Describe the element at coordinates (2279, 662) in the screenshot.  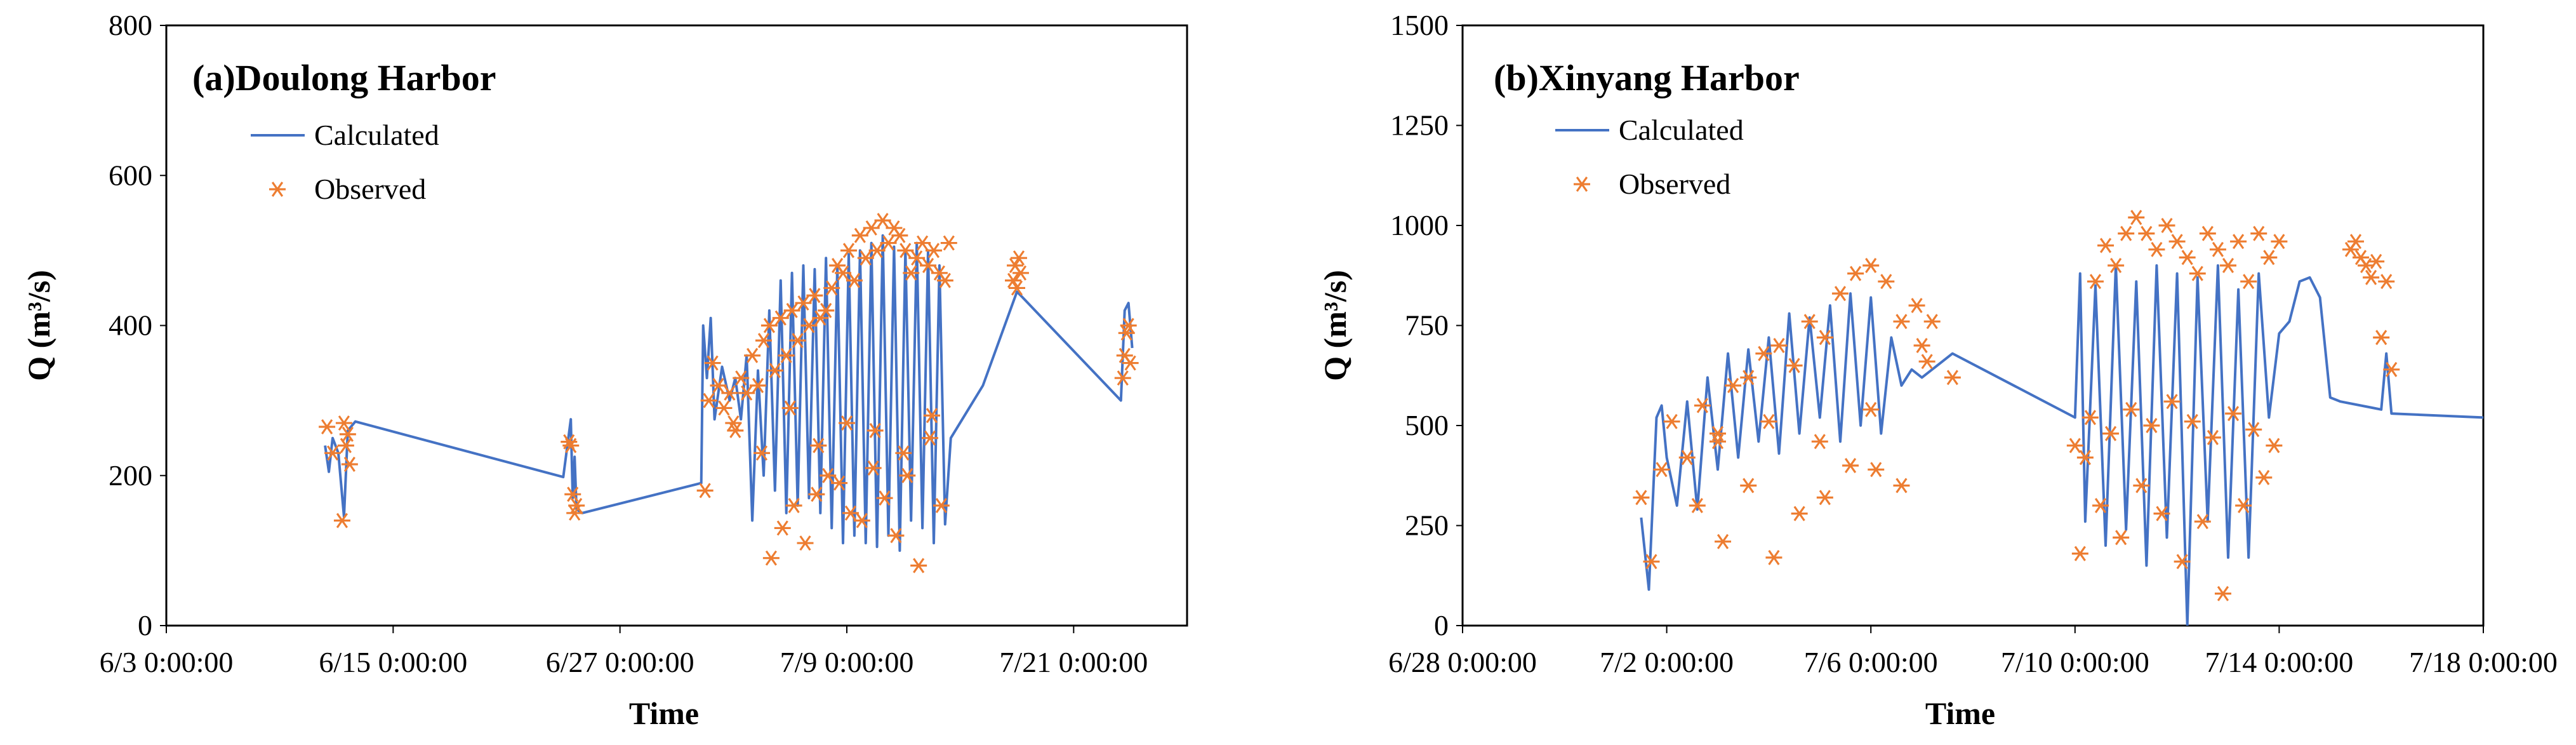
I see `x-tick-label: 7/14 0:00:00` at that location.